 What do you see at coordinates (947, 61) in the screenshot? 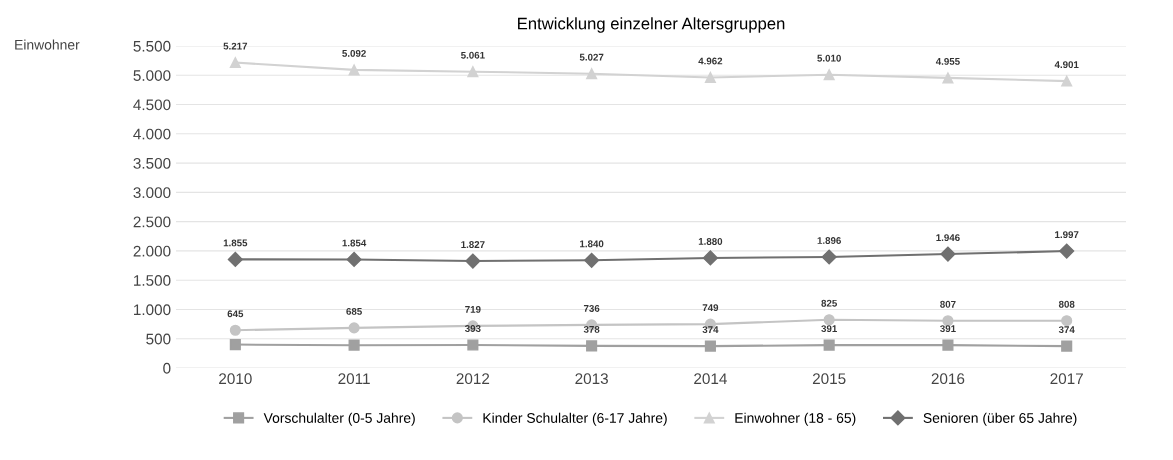
I see `data-label: 4.955` at bounding box center [947, 61].